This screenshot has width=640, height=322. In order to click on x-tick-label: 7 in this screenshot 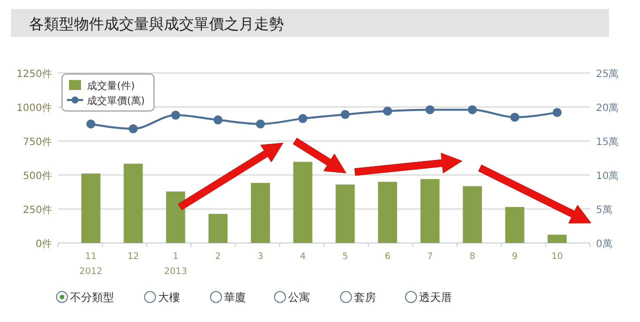, I will do `click(430, 257)`.